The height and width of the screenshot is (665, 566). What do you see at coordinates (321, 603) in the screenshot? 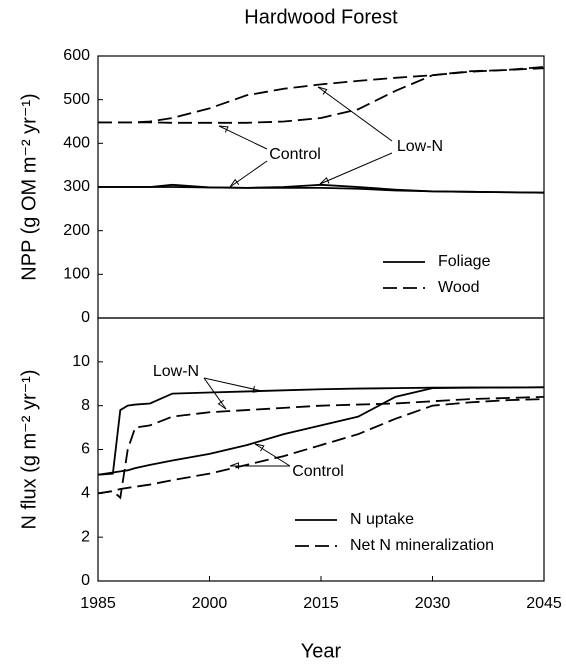
I see `x-tick-label: 2015` at bounding box center [321, 603].